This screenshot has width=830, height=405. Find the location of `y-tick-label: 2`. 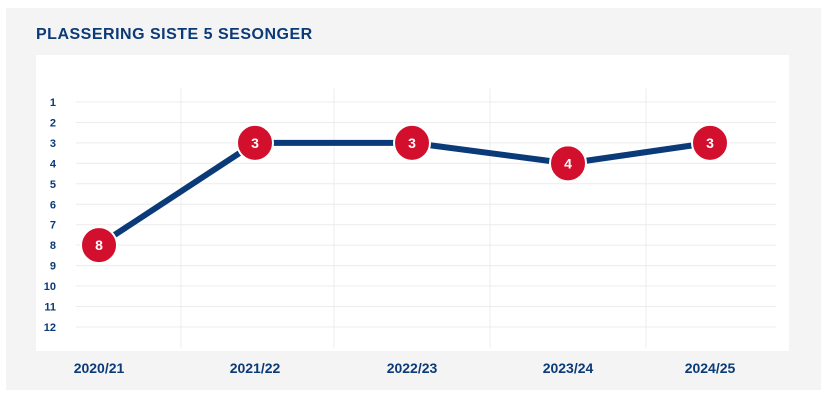

y-tick-label: 2 is located at coordinates (53, 123).